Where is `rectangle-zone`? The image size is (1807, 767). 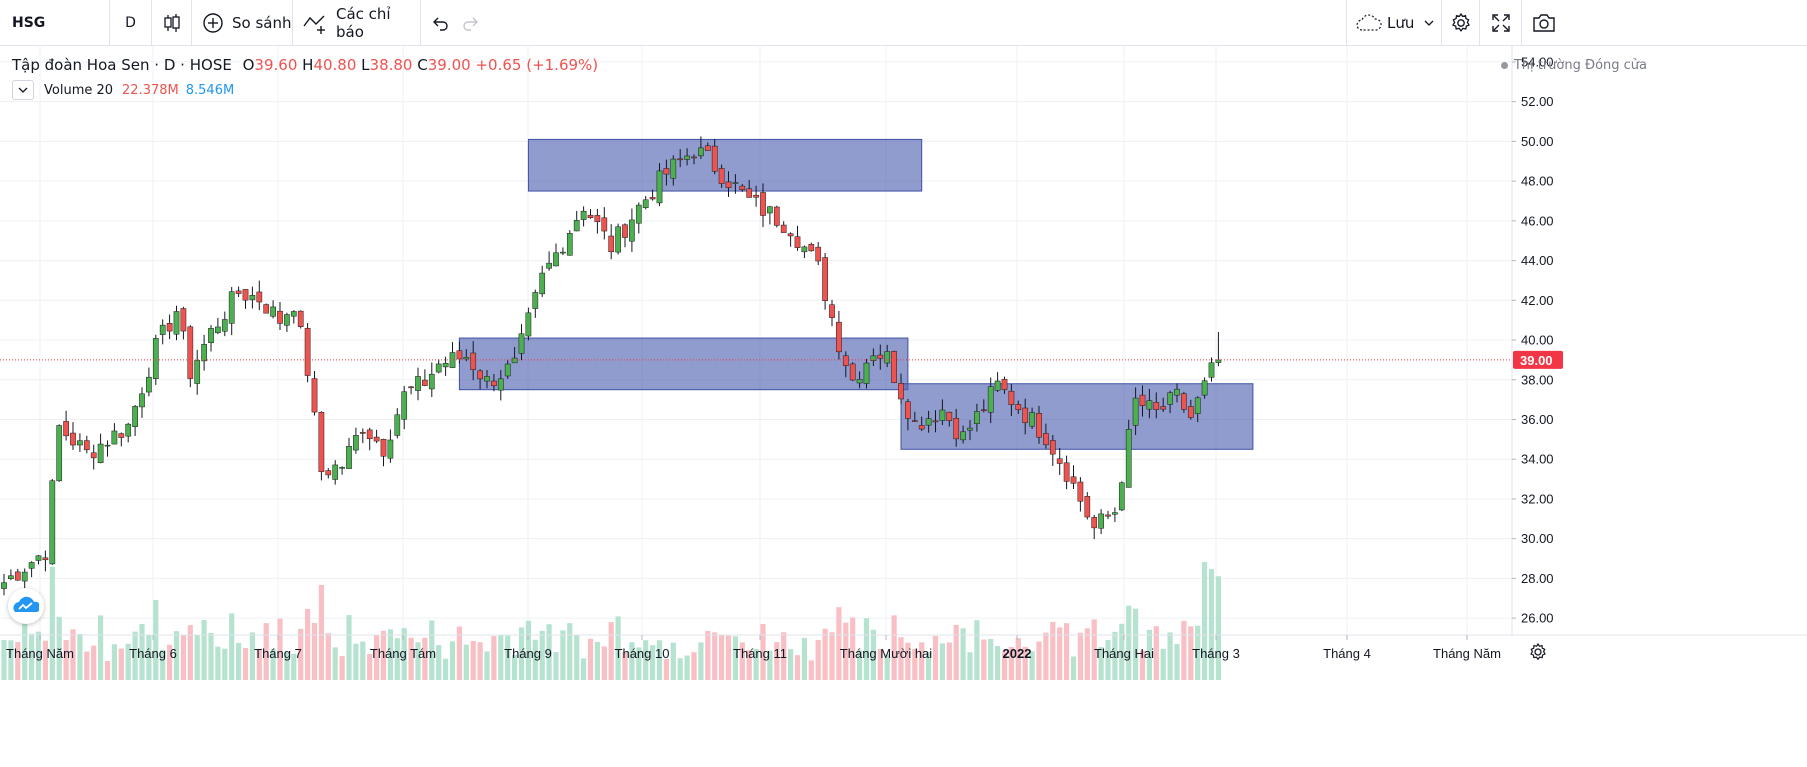 rectangle-zone is located at coordinates (725, 165).